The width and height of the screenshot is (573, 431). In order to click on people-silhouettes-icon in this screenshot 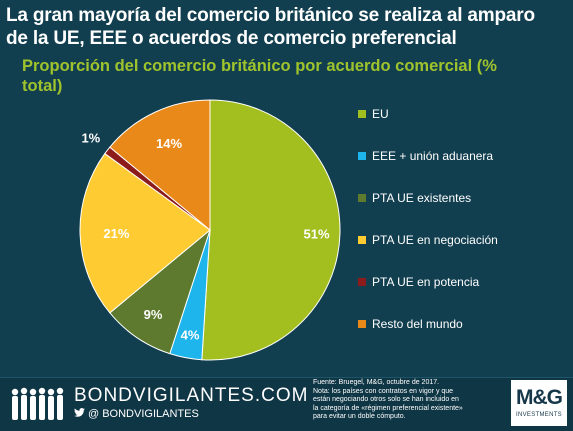, I will do `click(37, 403)`.